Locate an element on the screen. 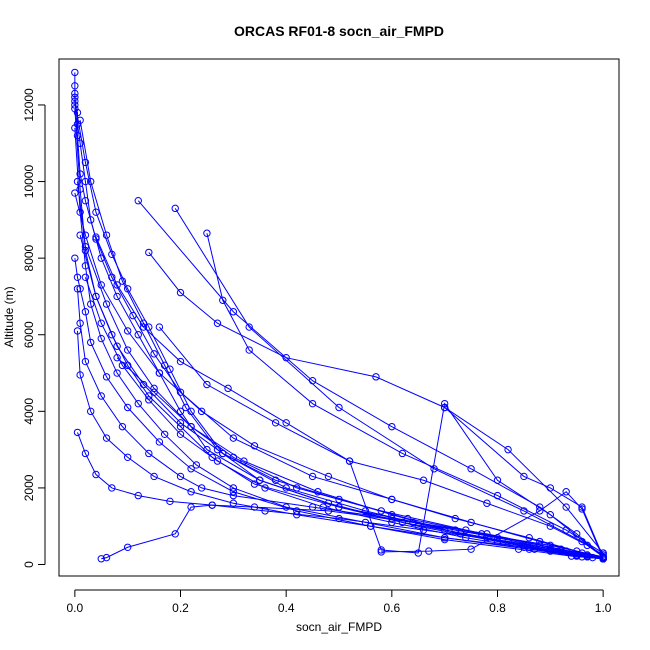  y-tick-label: 4000 is located at coordinates (29, 411).